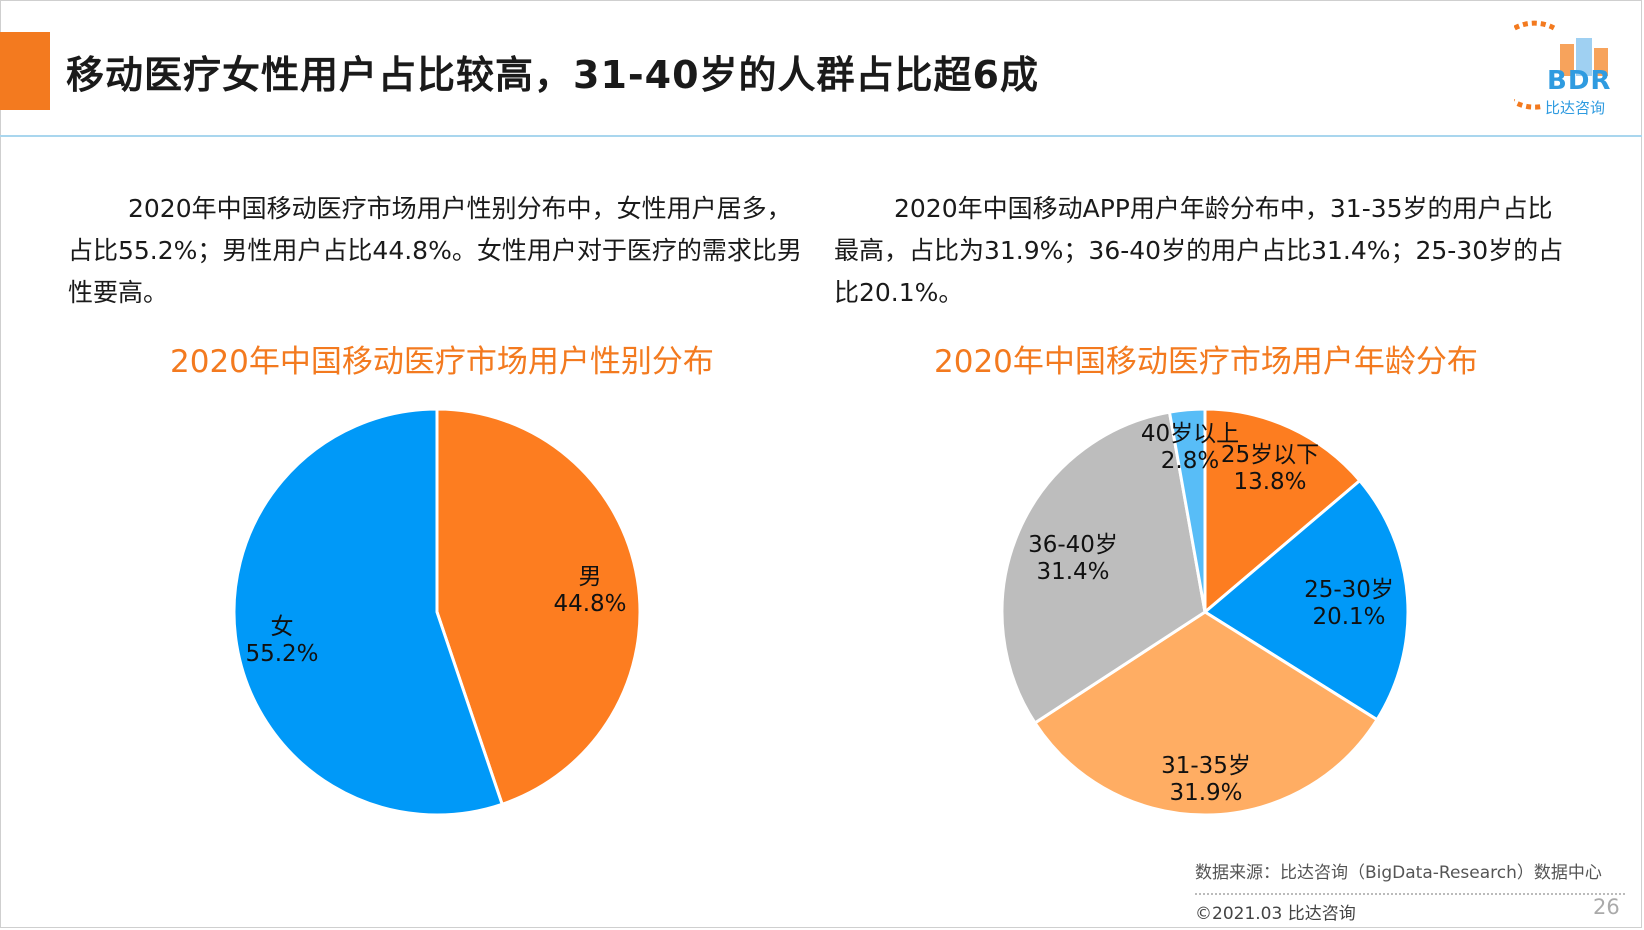  I want to click on bdr-logo-icon, so click(1561, 65).